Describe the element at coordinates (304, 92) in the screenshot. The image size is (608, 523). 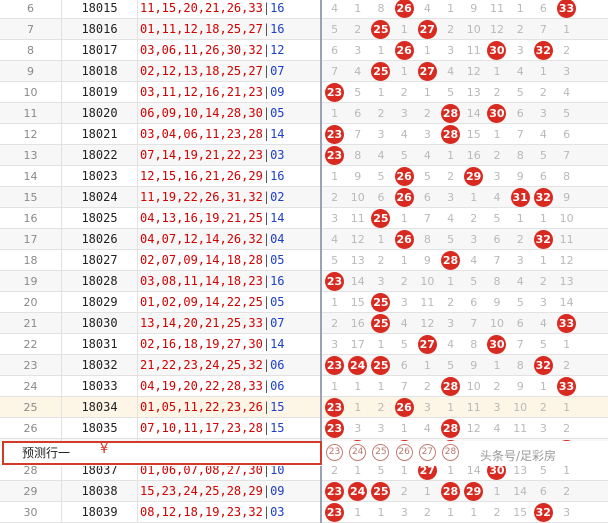
I see `table-row: 10 18019 03,11,12,16,21,23|09 23 5 1 2 1 5 13 2 5 2 4` at that location.